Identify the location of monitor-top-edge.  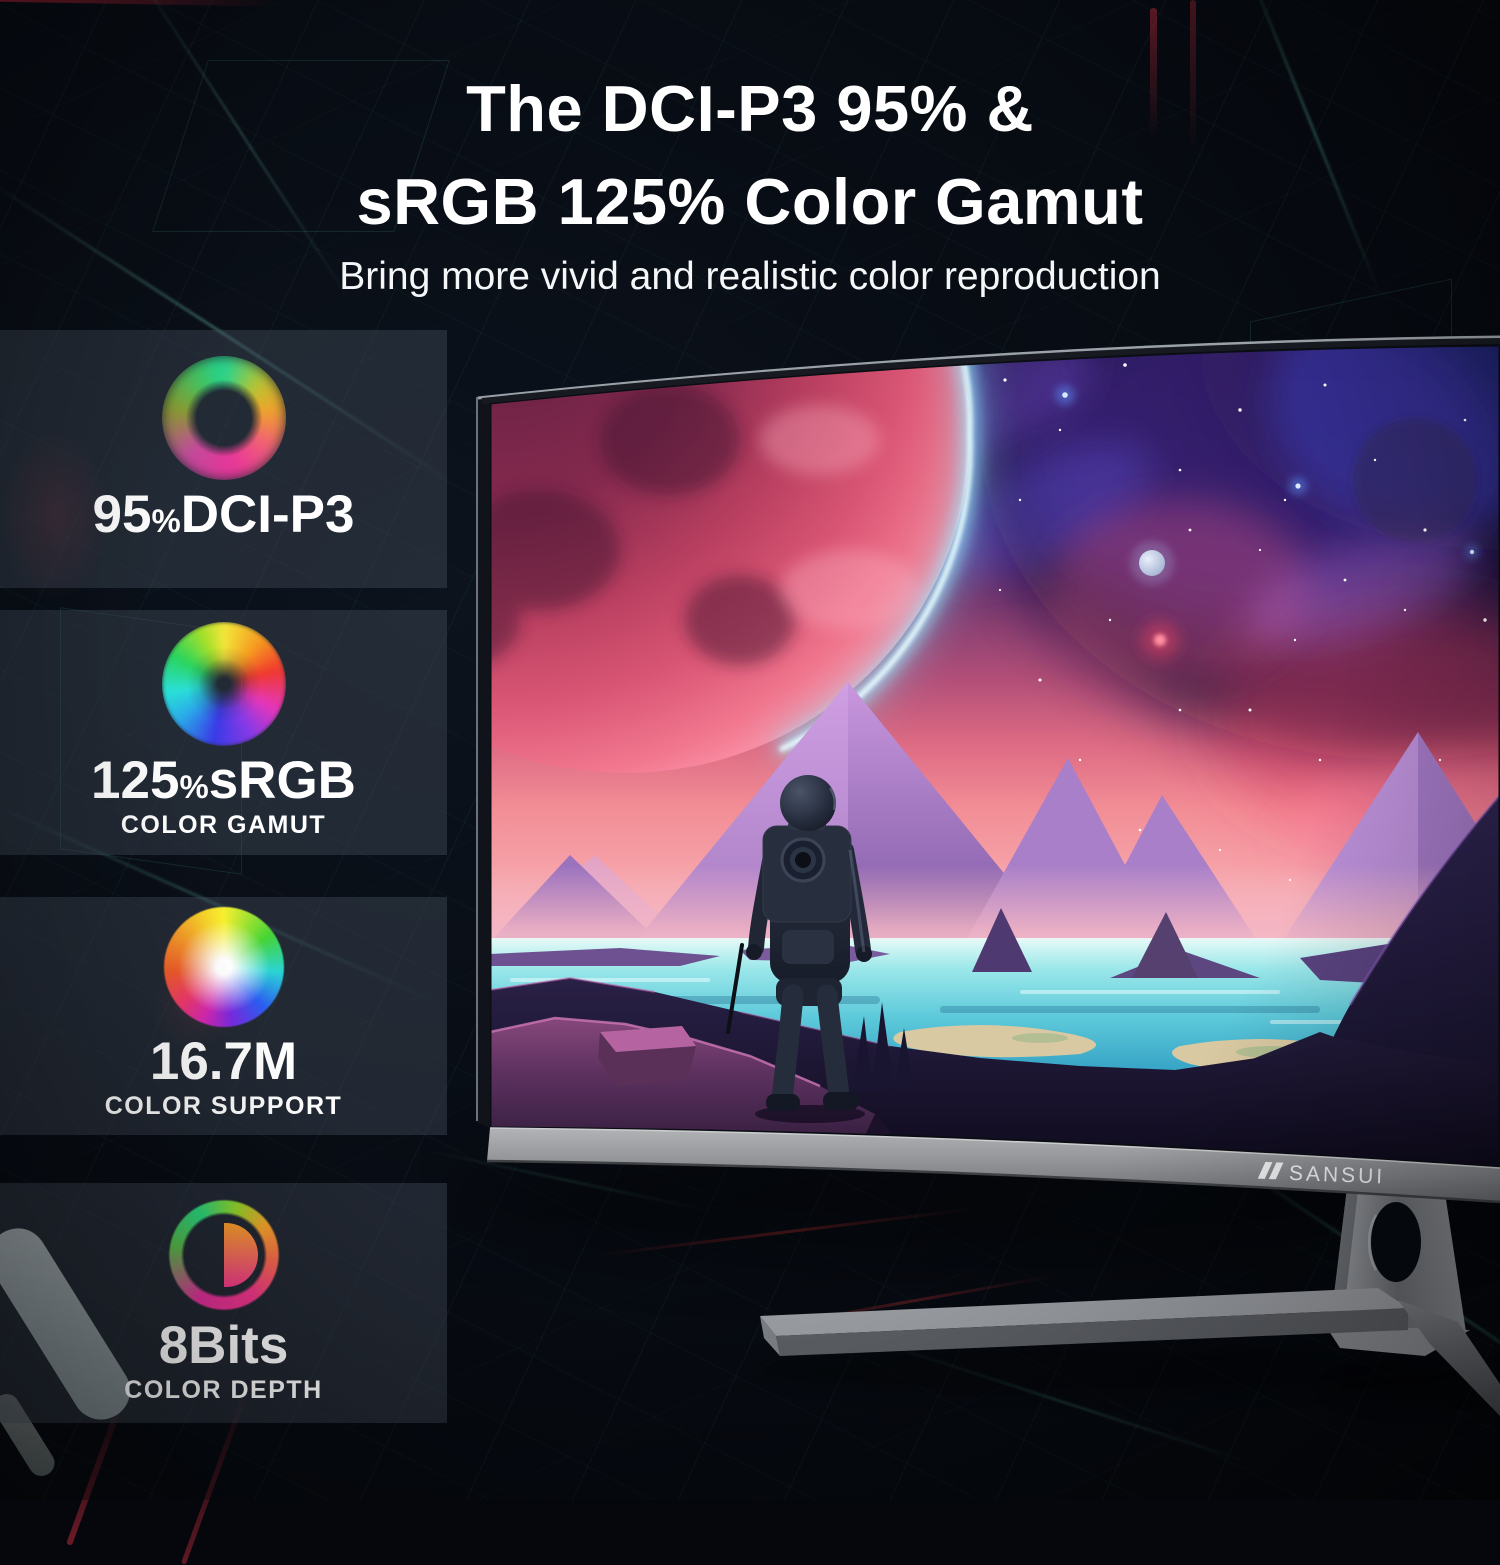
(988, 367).